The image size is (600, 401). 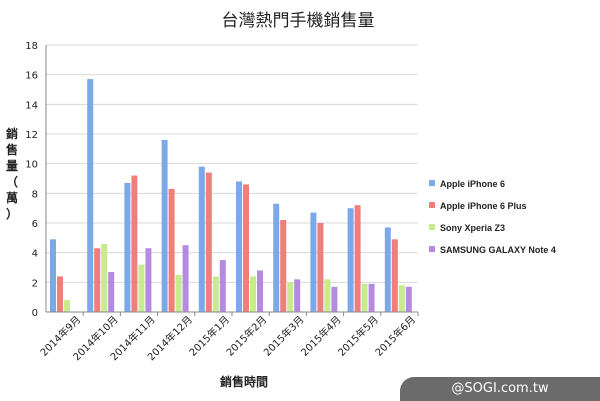 What do you see at coordinates (35, 194) in the screenshot?
I see `y-tick-label: 8` at bounding box center [35, 194].